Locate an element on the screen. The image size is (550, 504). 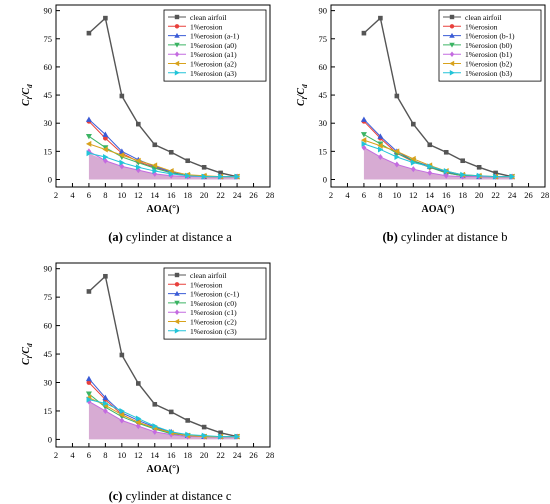
legend-entry: 1%erosion (c2) is located at coordinates (213, 322).